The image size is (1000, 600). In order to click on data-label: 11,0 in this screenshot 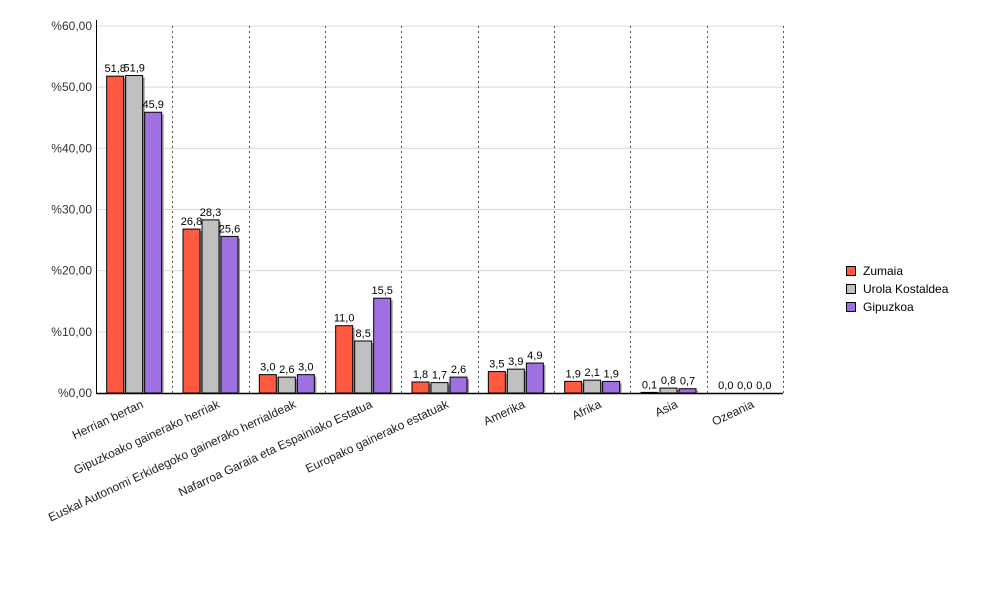, I will do `click(344, 319)`.